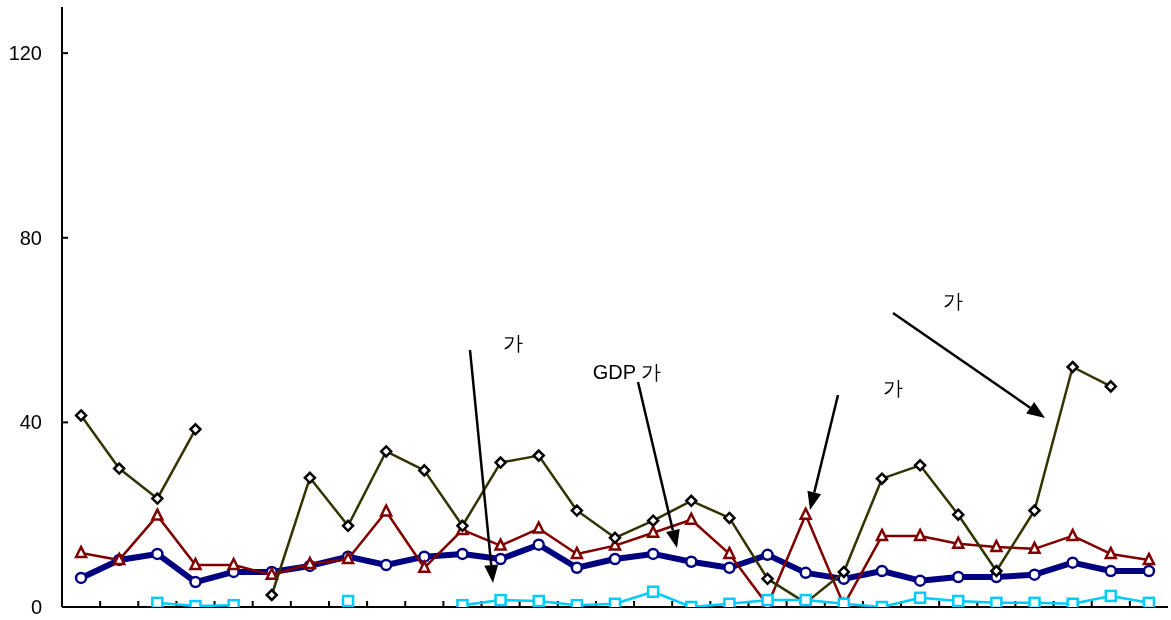  What do you see at coordinates (30, 237) in the screenshot?
I see `y-tick-label: 80` at bounding box center [30, 237].